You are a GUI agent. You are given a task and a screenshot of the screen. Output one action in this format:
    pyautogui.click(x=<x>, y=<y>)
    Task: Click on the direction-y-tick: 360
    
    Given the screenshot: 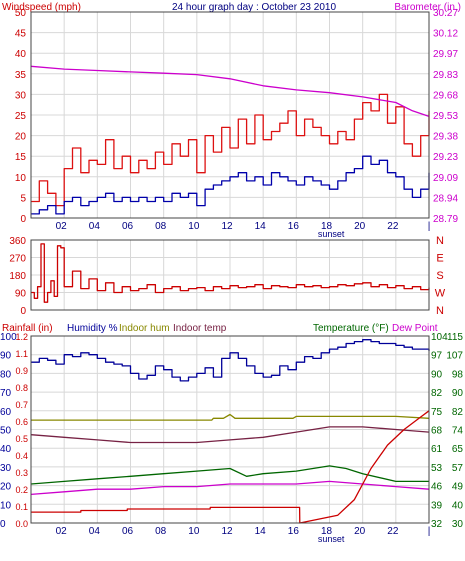 What is the action you would take?
    pyautogui.click(x=17, y=241)
    